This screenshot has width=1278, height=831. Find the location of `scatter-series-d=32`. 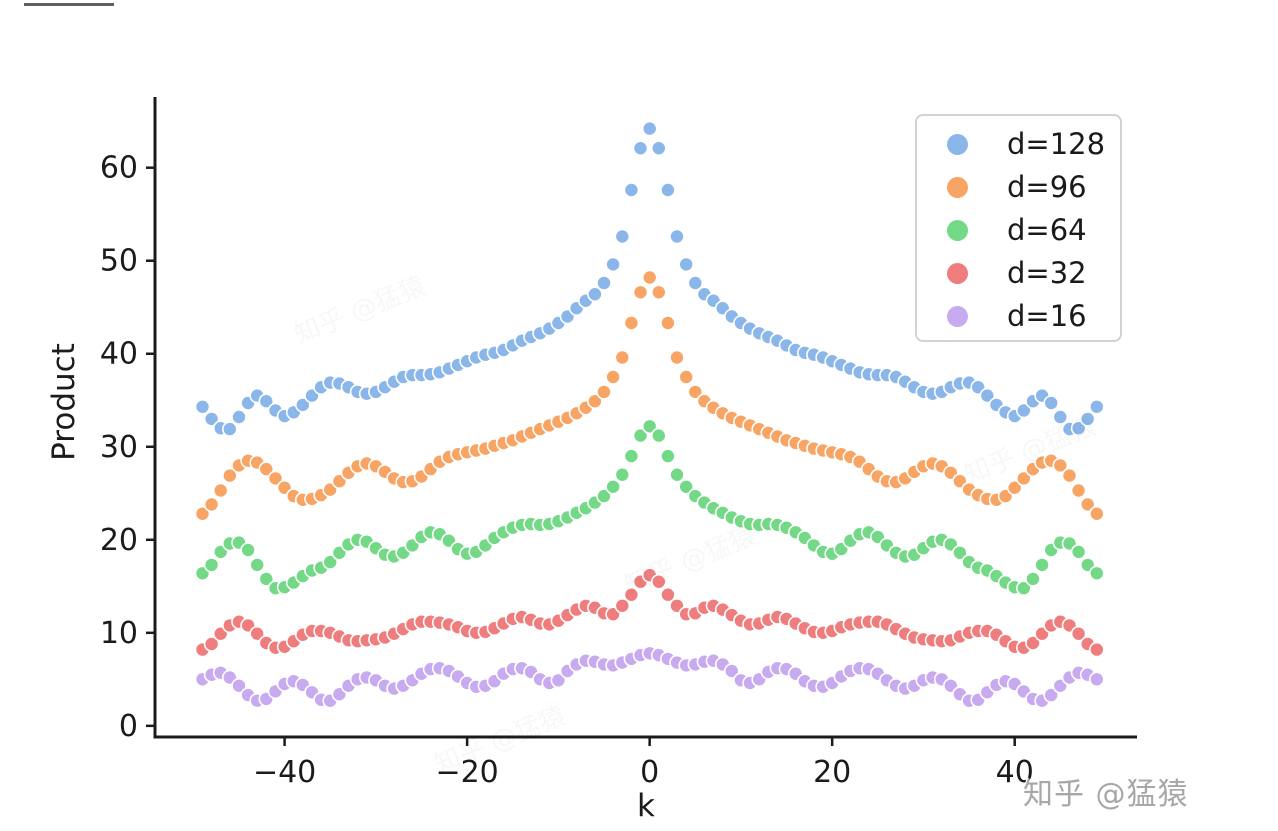

scatter-series-d=32 is located at coordinates (649, 612).